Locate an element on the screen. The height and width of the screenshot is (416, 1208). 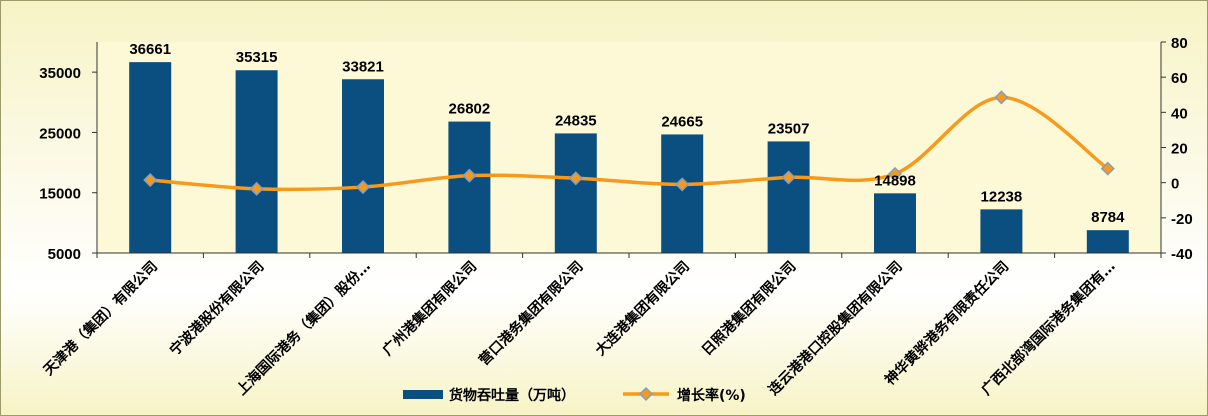
right-tick-label: -20 is located at coordinates (1182, 219).